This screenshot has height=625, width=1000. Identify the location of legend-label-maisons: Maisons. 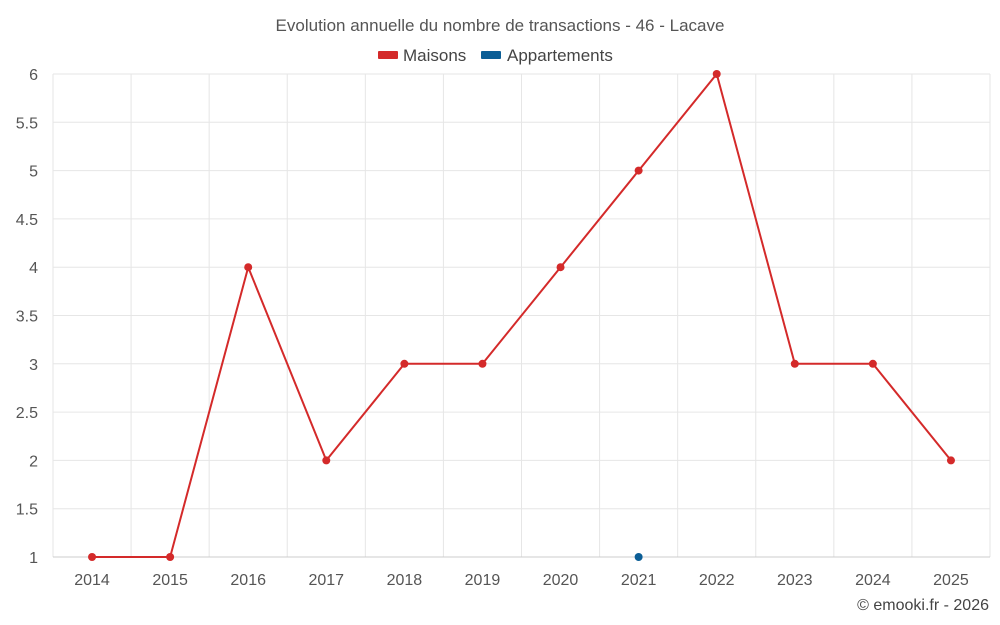
(434, 55).